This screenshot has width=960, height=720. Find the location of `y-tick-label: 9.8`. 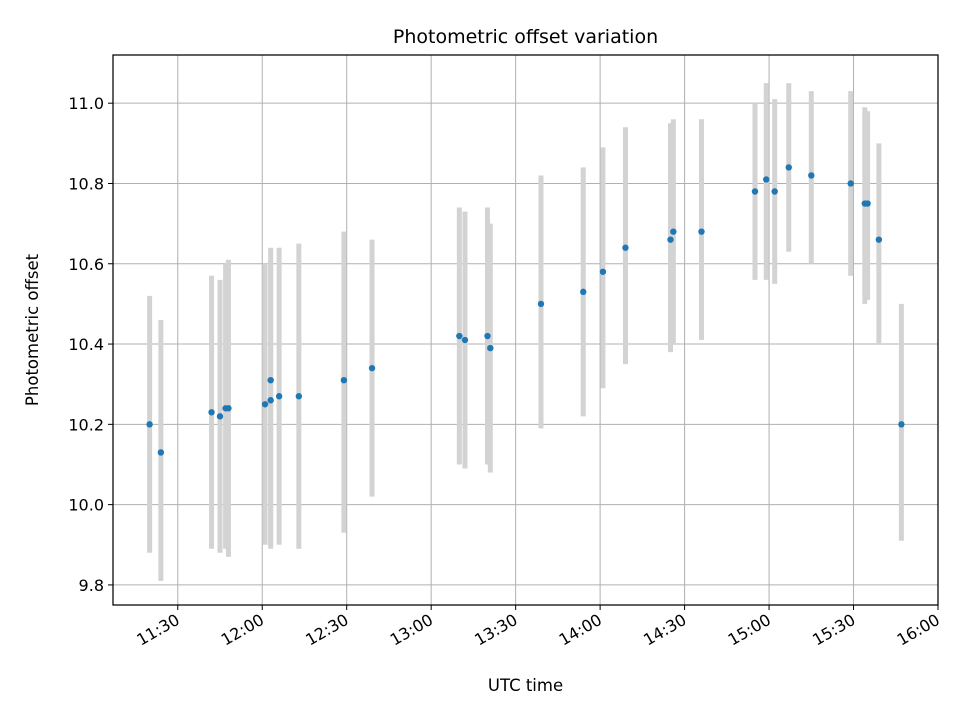

y-tick-label: 9.8 is located at coordinates (91, 585).